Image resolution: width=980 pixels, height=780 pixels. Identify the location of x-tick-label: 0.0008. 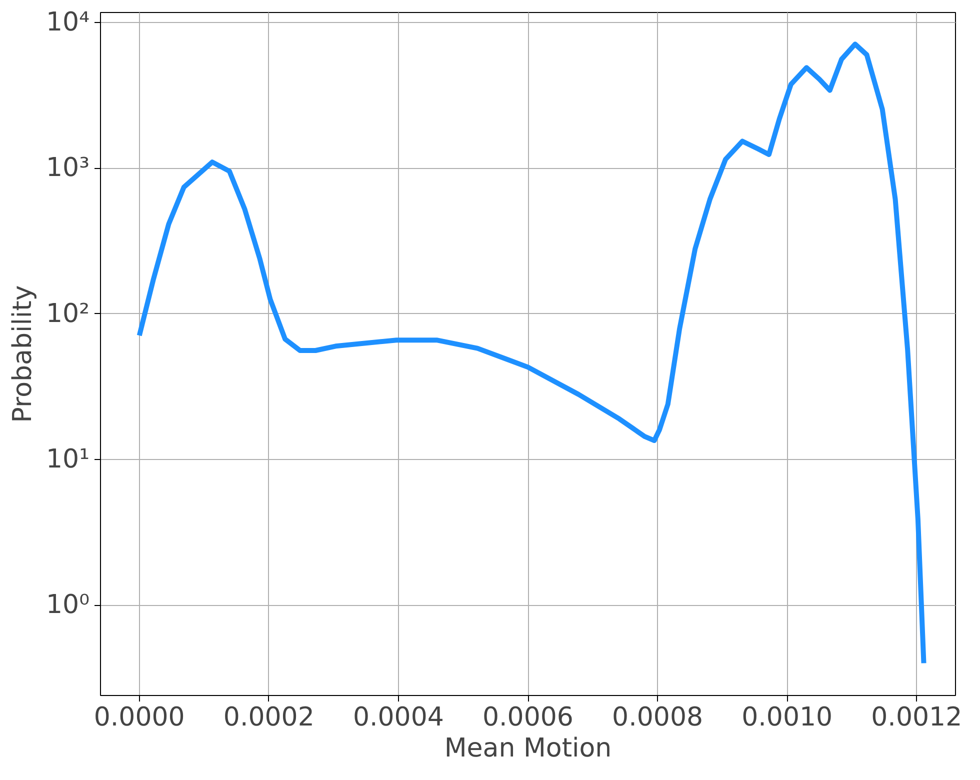
(658, 717).